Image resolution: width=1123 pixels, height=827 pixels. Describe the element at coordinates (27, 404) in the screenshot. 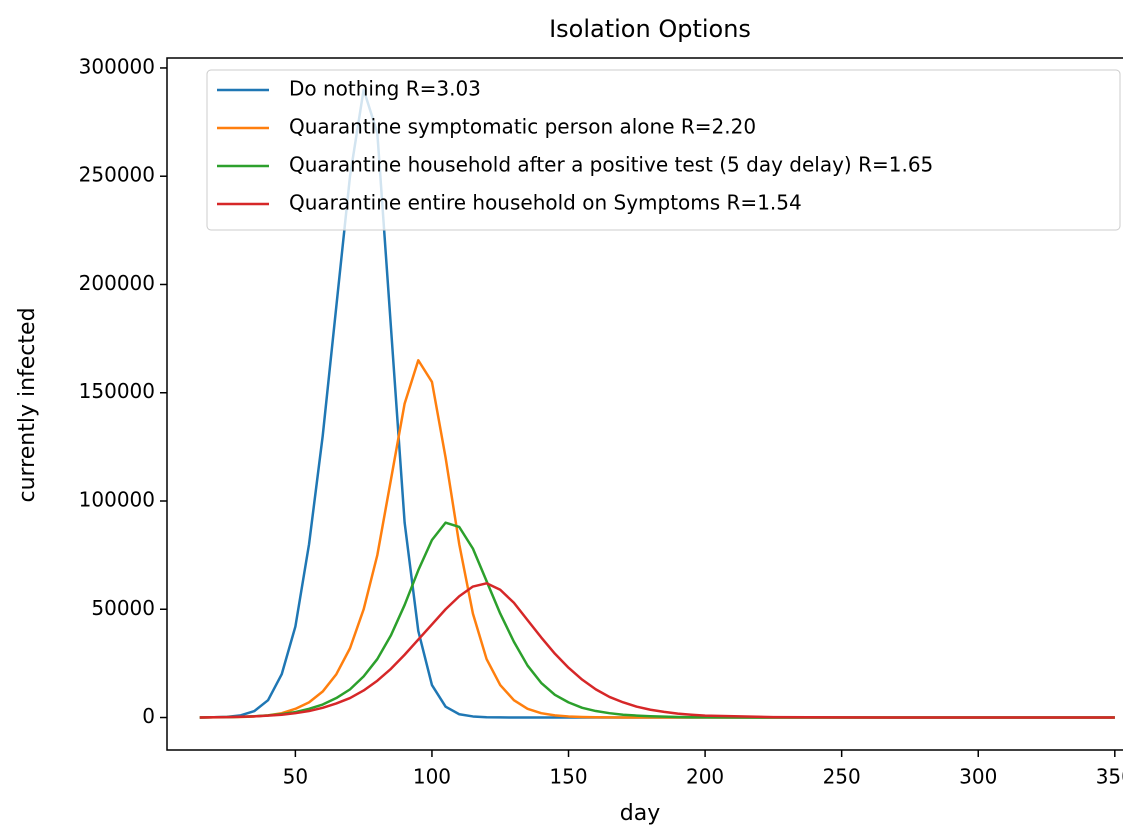

I see `y-axis-label: currently infected` at that location.